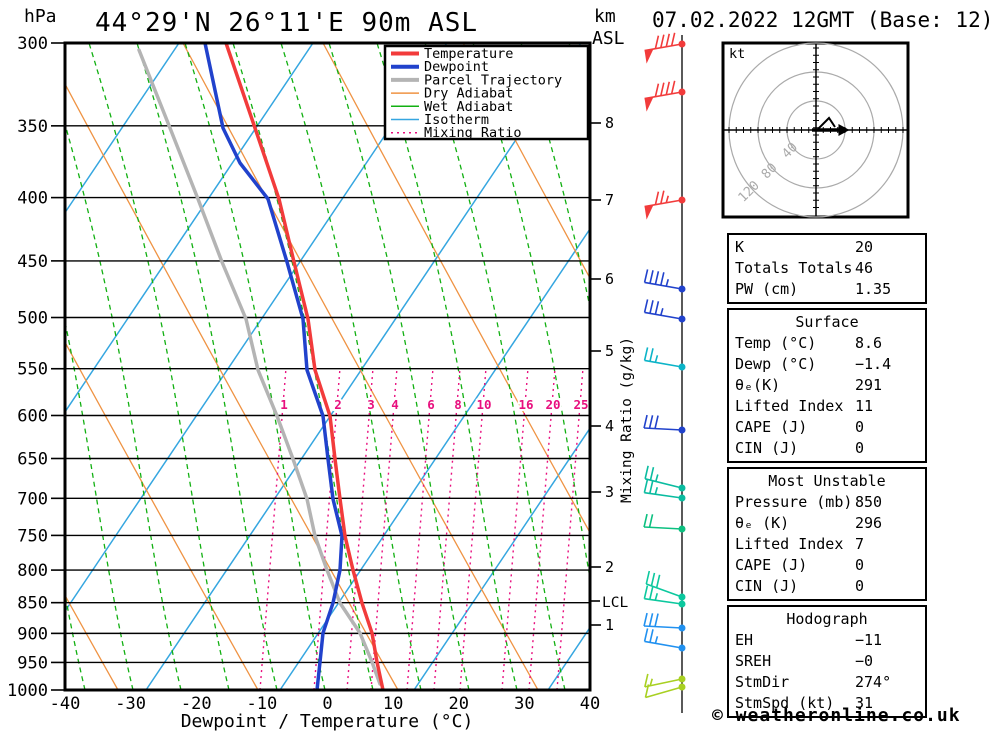  What do you see at coordinates (869, 343) in the screenshot?
I see `row-value: 8.6` at bounding box center [869, 343].